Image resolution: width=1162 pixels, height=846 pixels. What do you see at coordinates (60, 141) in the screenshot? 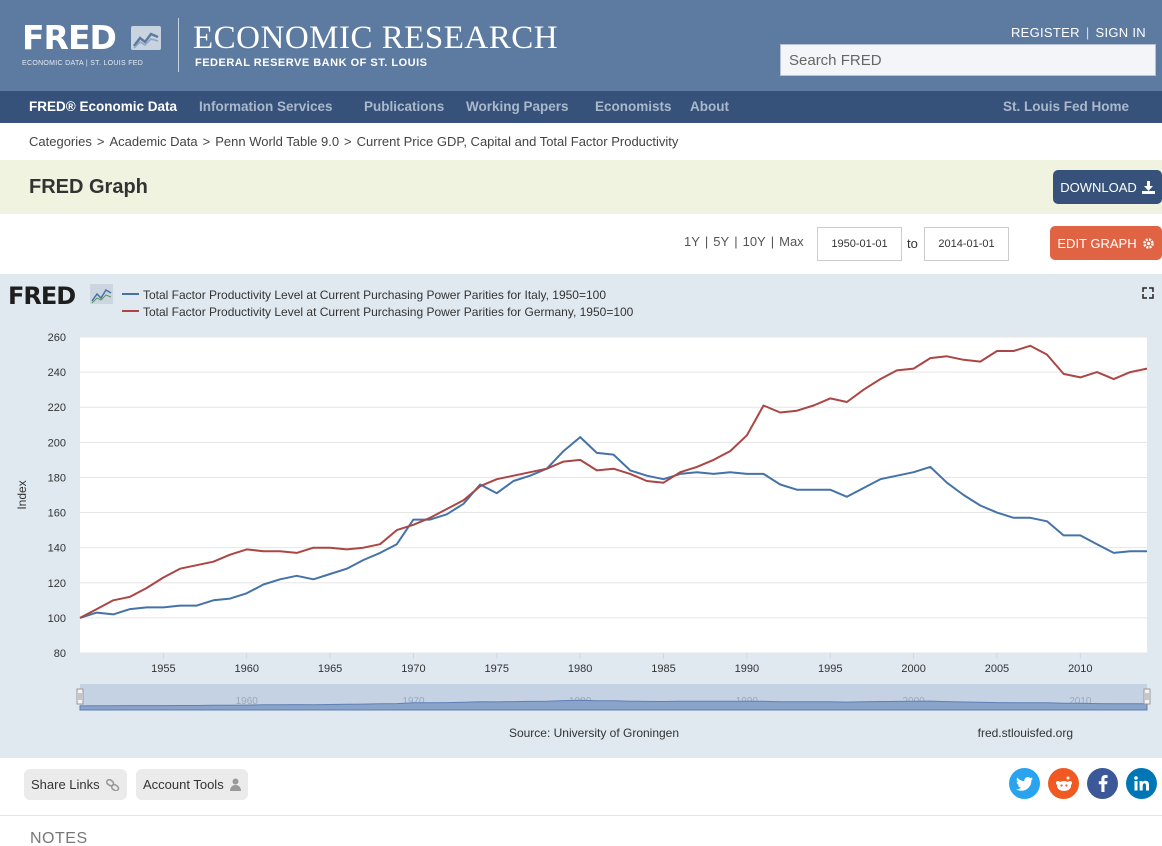
I see `breadcrumb-categories: Categories` at bounding box center [60, 141].